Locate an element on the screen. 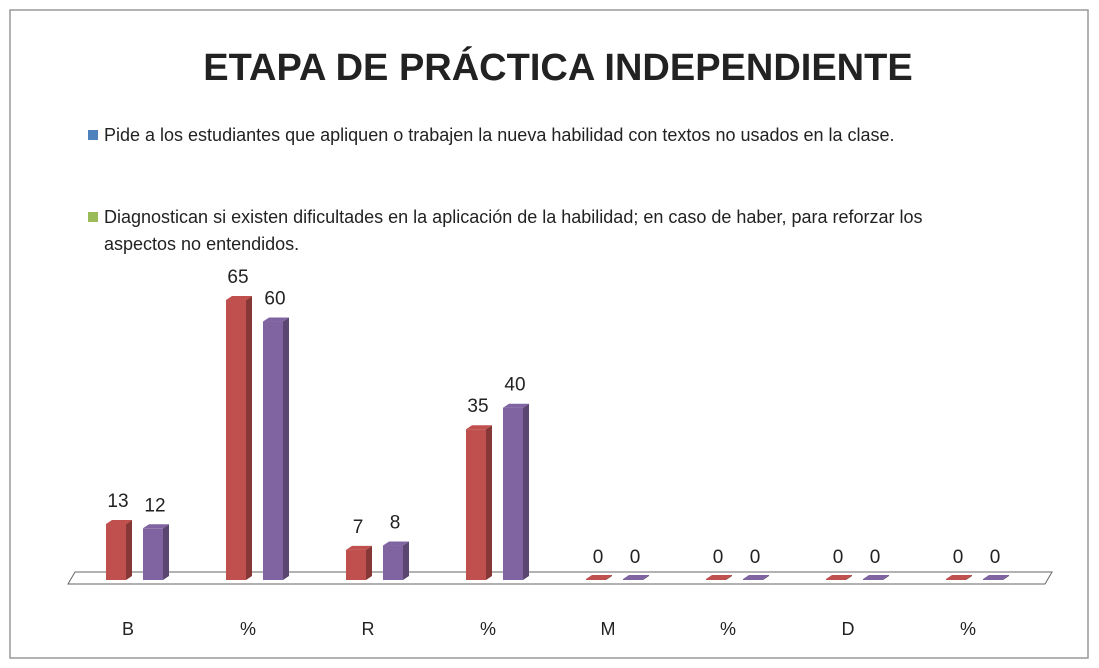  chart-title: ETAPA DE PRÁCTICA INDEPENDIENTE is located at coordinates (557, 67).